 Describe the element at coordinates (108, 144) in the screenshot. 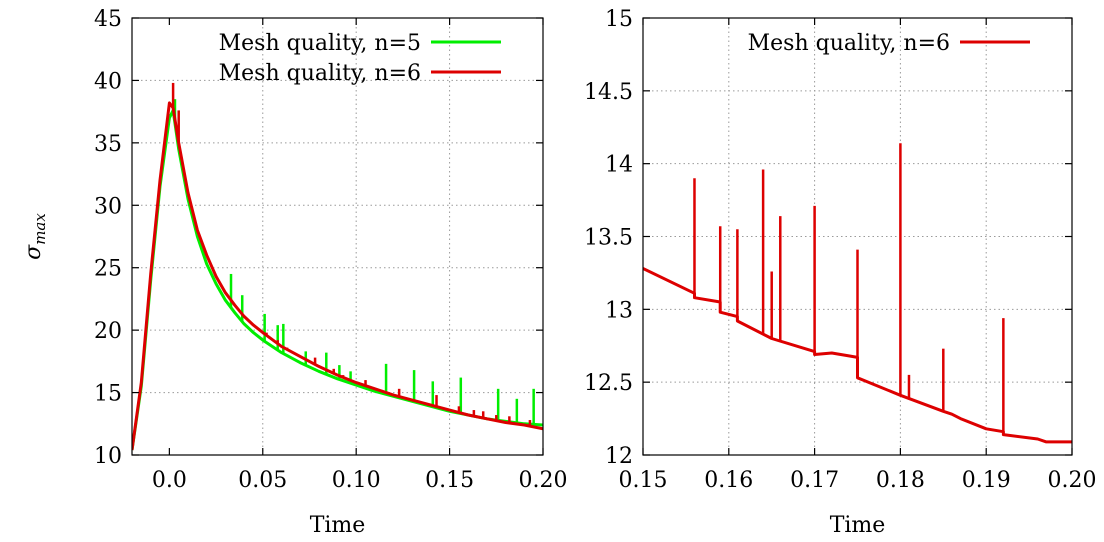

I see `left-y-tick-label: 35` at that location.